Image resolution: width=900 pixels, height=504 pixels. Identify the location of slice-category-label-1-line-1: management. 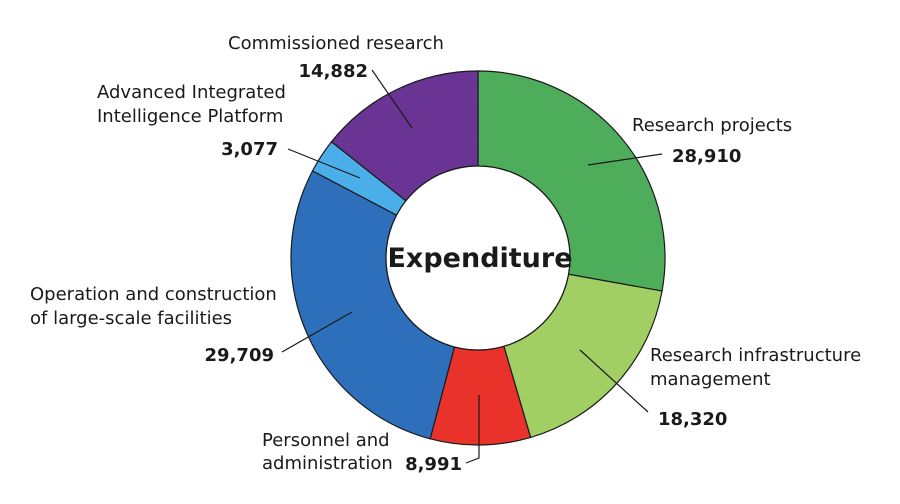
(710, 379).